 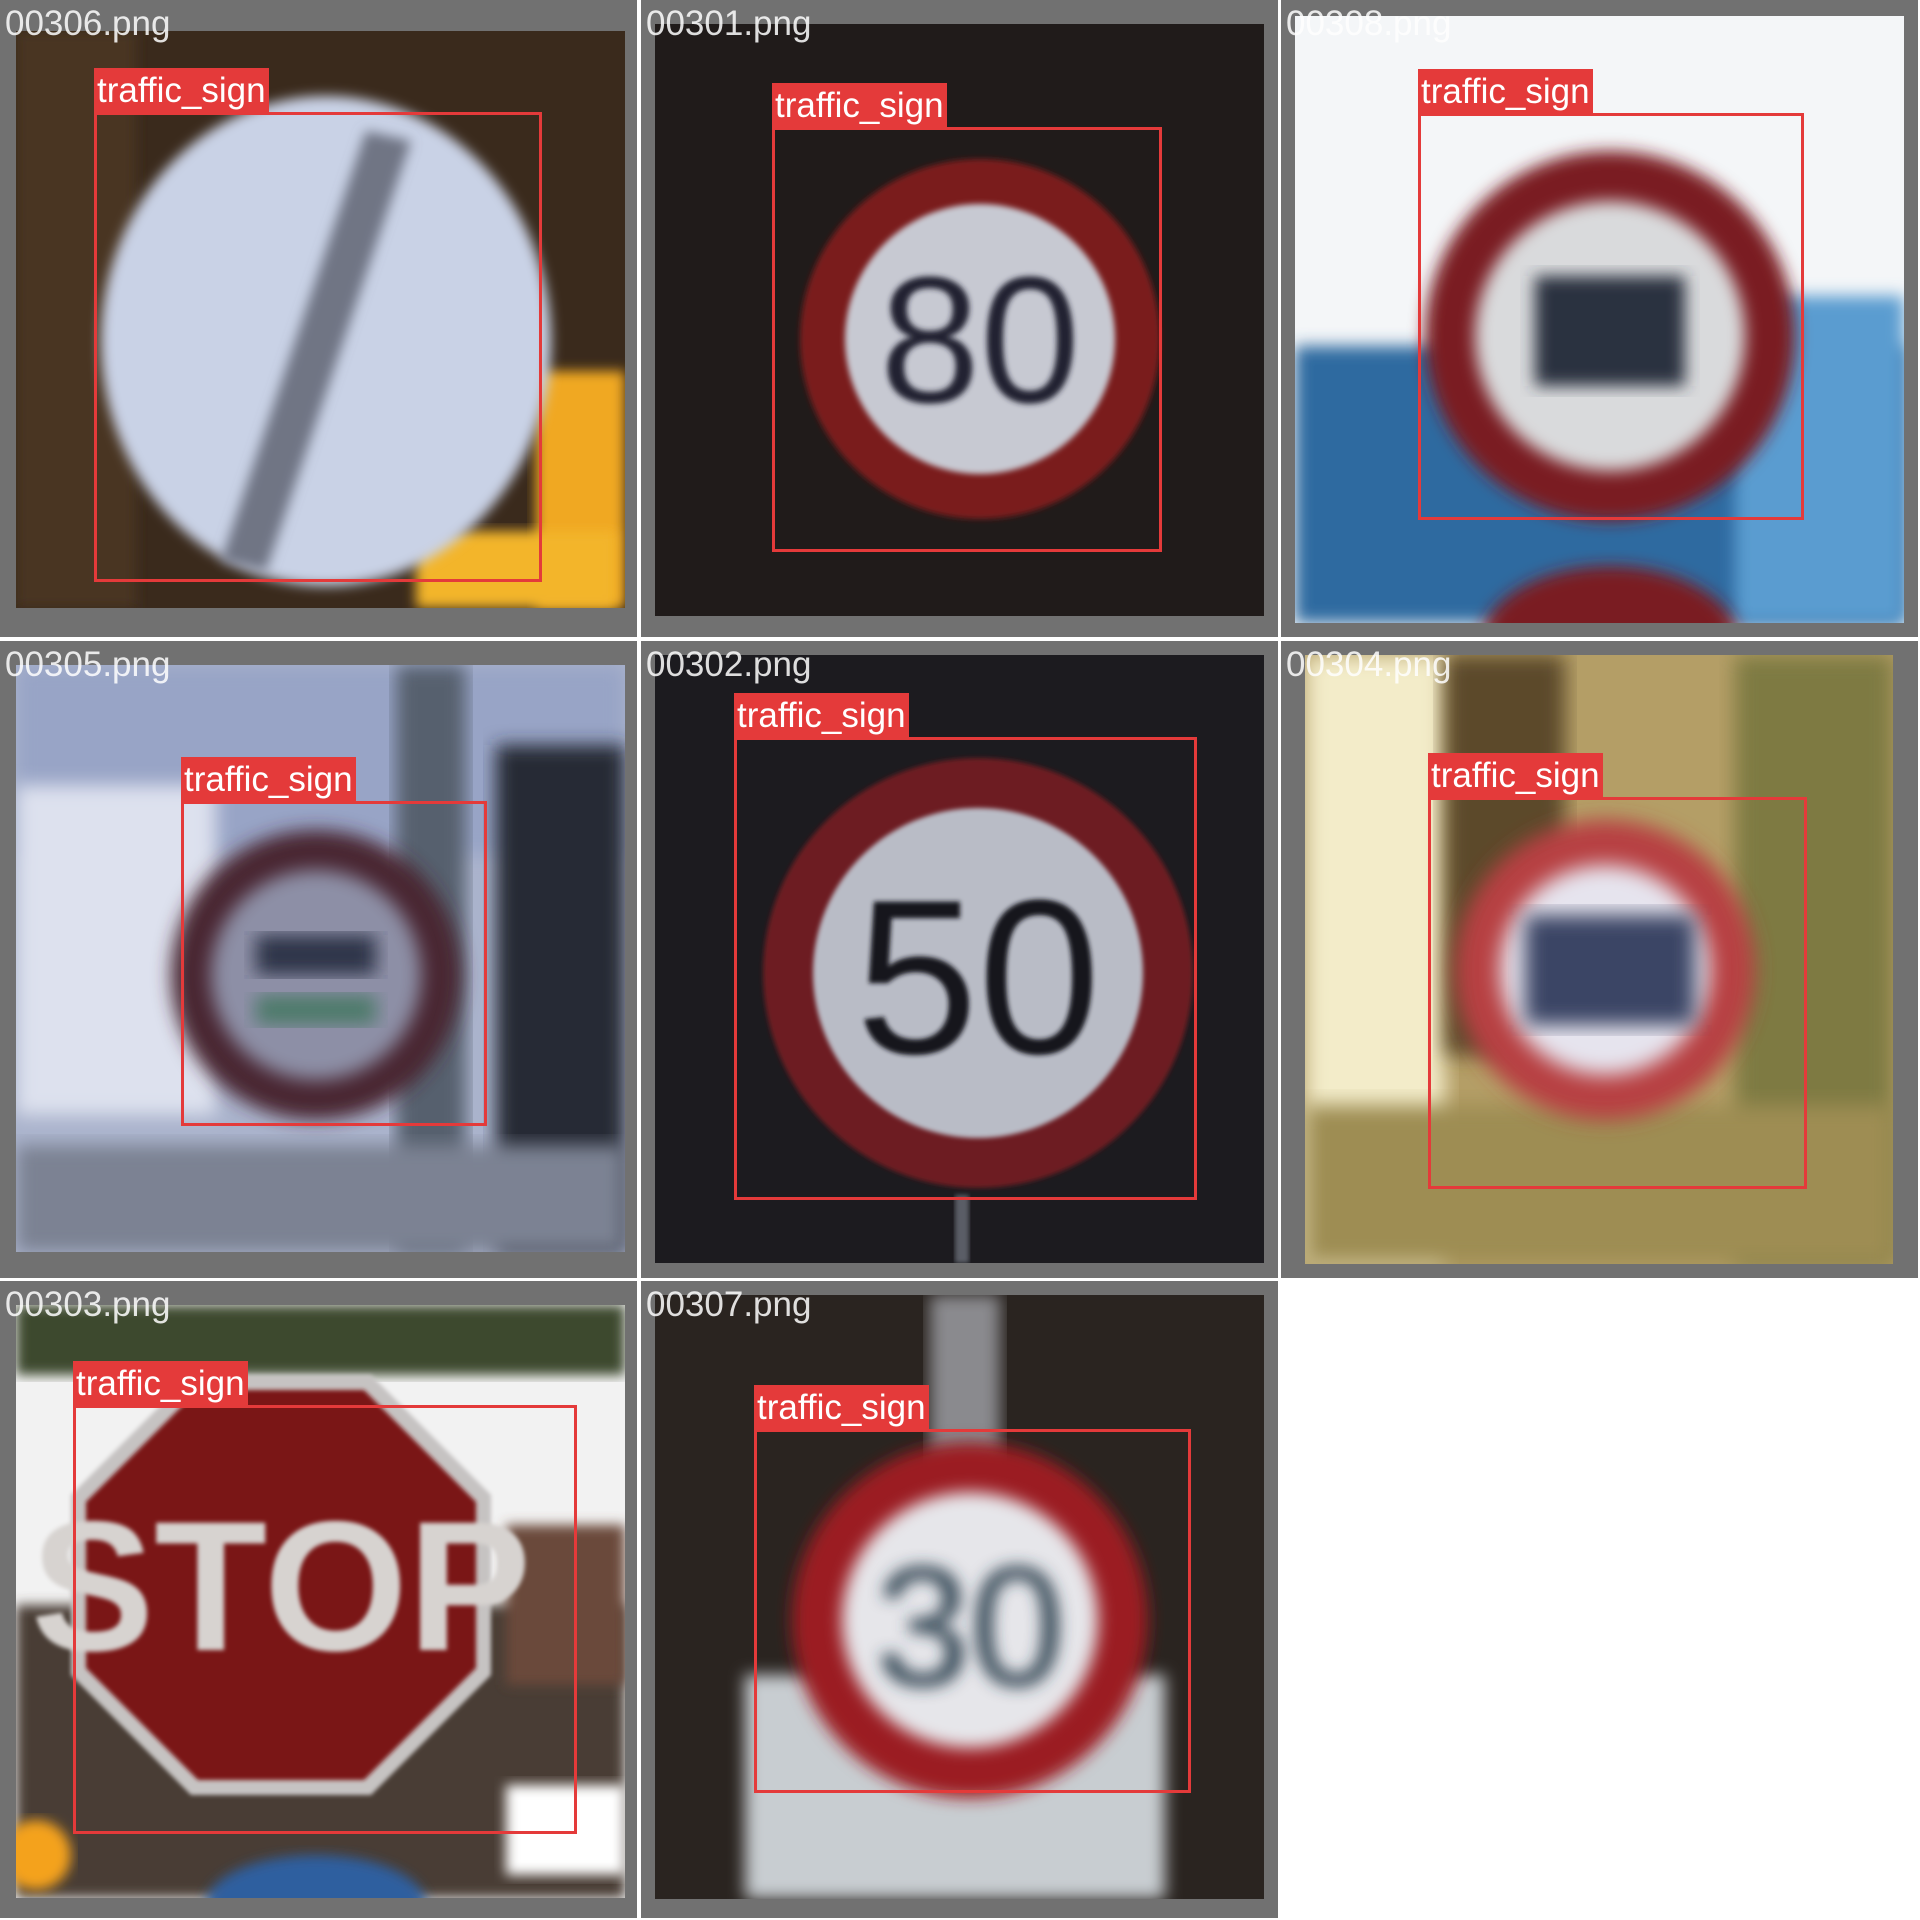 I want to click on sign-text: STOP, so click(x=281, y=1587).